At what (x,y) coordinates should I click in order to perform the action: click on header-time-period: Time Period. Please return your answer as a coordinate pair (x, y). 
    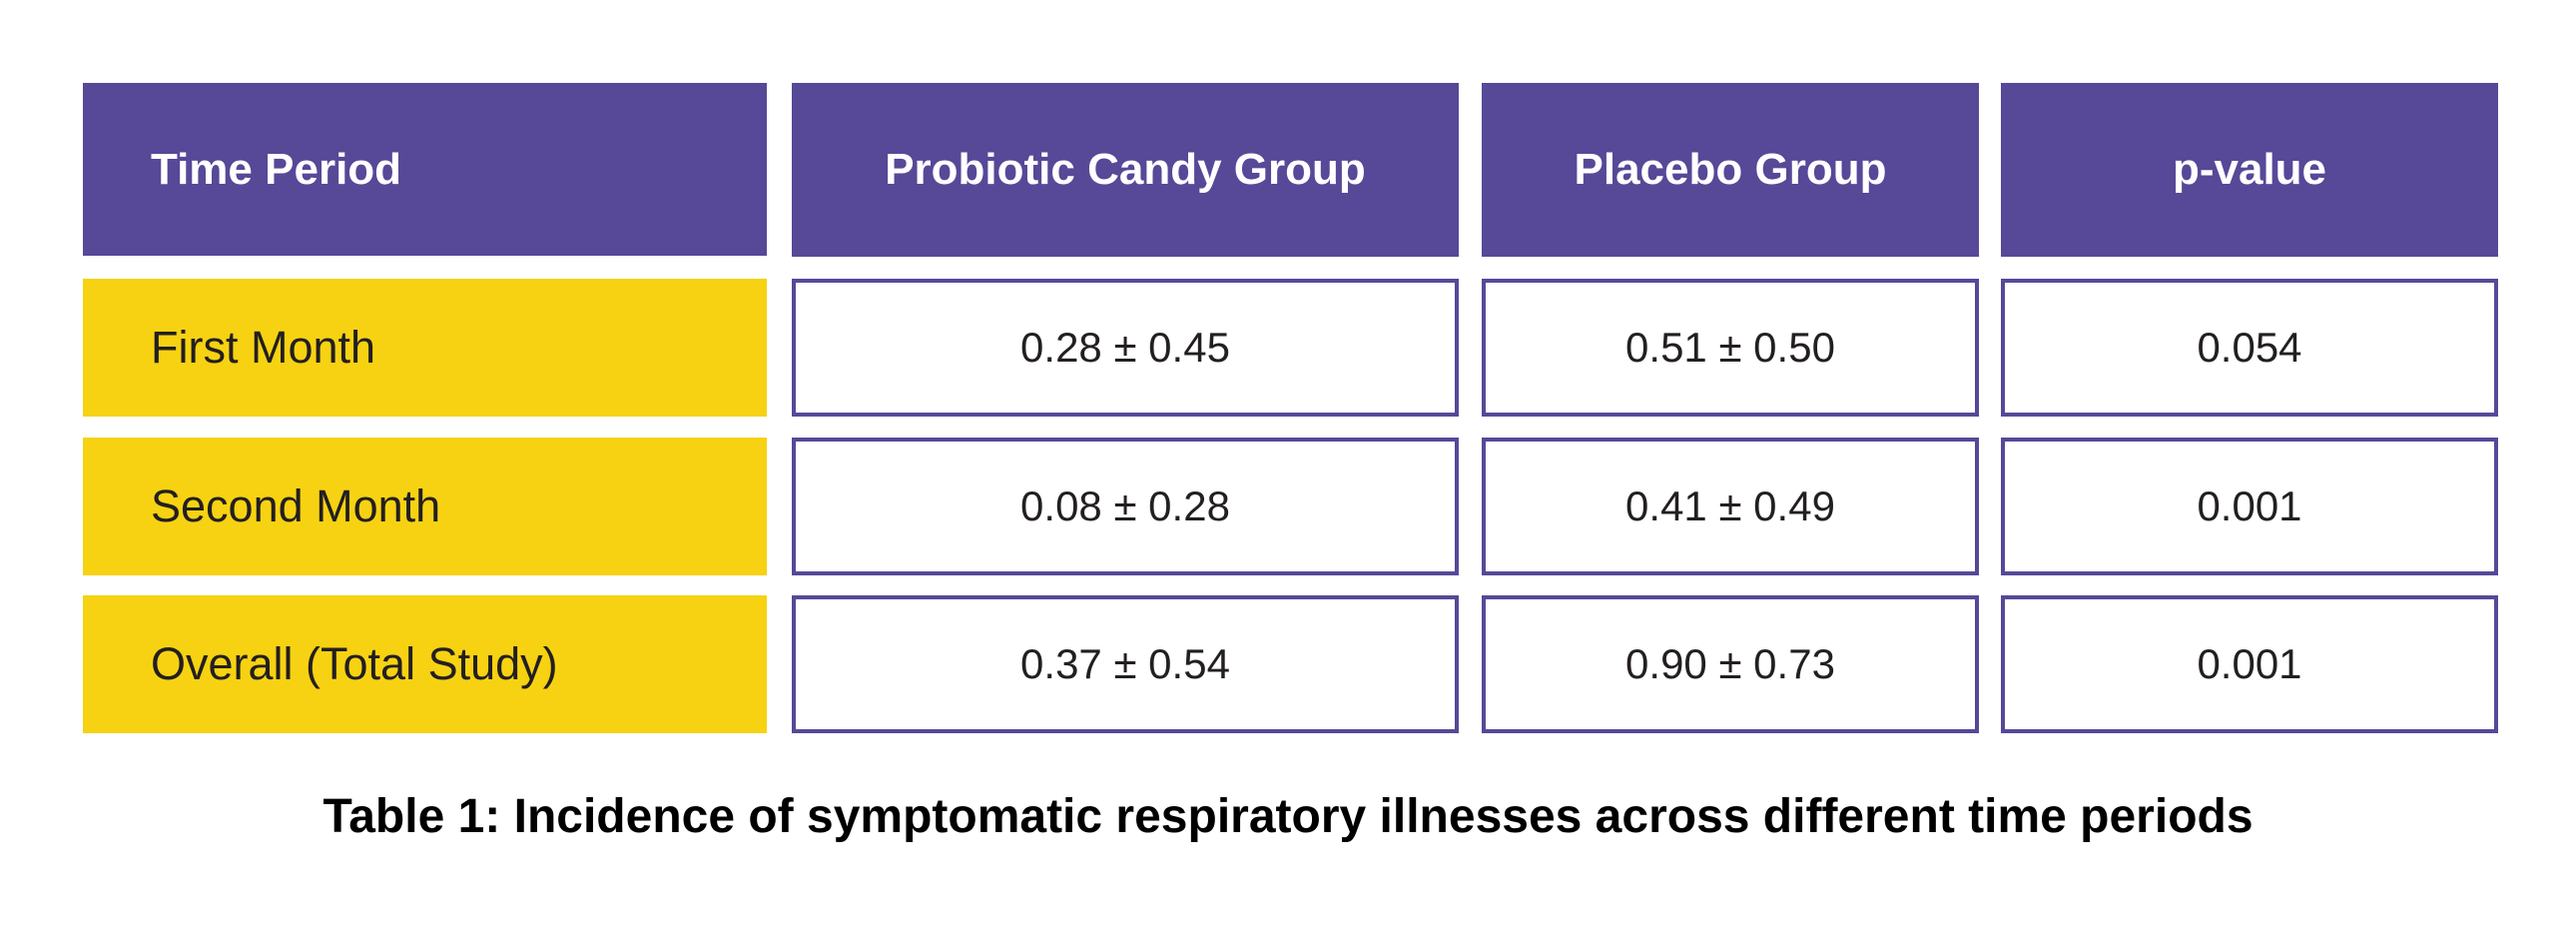
    Looking at the image, I should click on (425, 169).